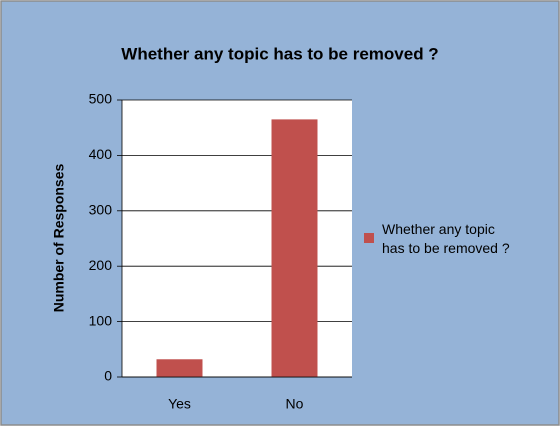 This screenshot has height=426, width=560. Describe the element at coordinates (101, 210) in the screenshot. I see `y-tick-label: 300` at that location.